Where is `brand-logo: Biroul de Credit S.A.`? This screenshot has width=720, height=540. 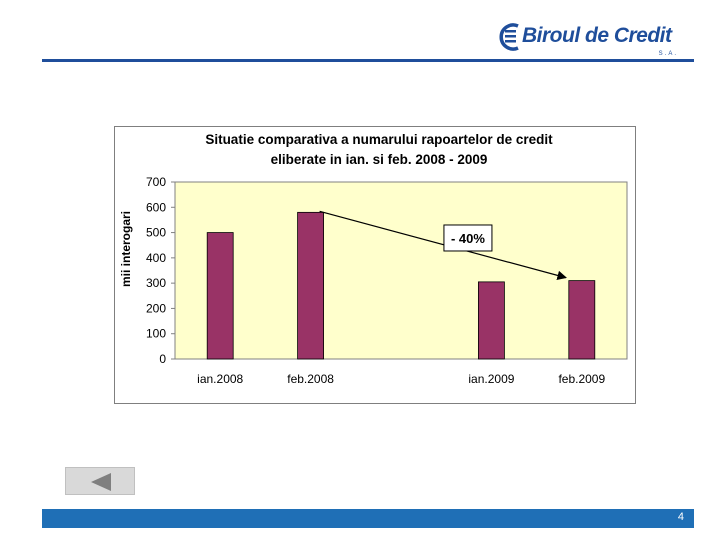
brand-logo: Biroul de Credit S.A. is located at coordinates (591, 39).